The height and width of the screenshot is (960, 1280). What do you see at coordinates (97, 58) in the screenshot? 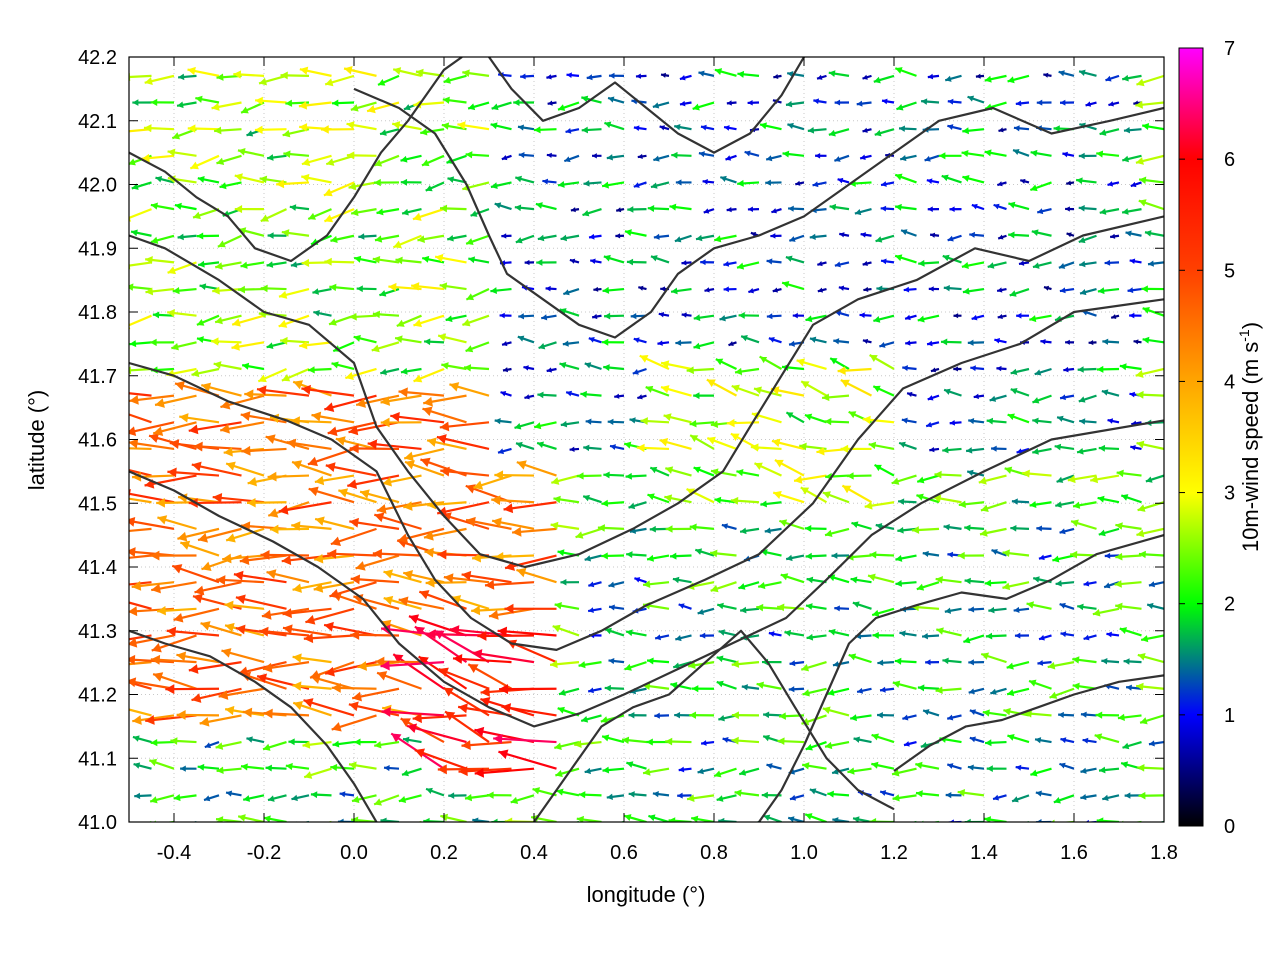
I see `y-tick-label: 42.2` at bounding box center [97, 58].